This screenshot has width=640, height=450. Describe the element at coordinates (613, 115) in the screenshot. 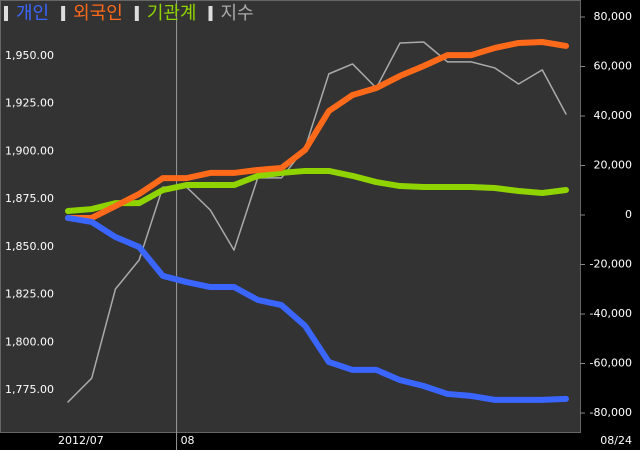

I see `y2-tick-label: 40,000` at that location.